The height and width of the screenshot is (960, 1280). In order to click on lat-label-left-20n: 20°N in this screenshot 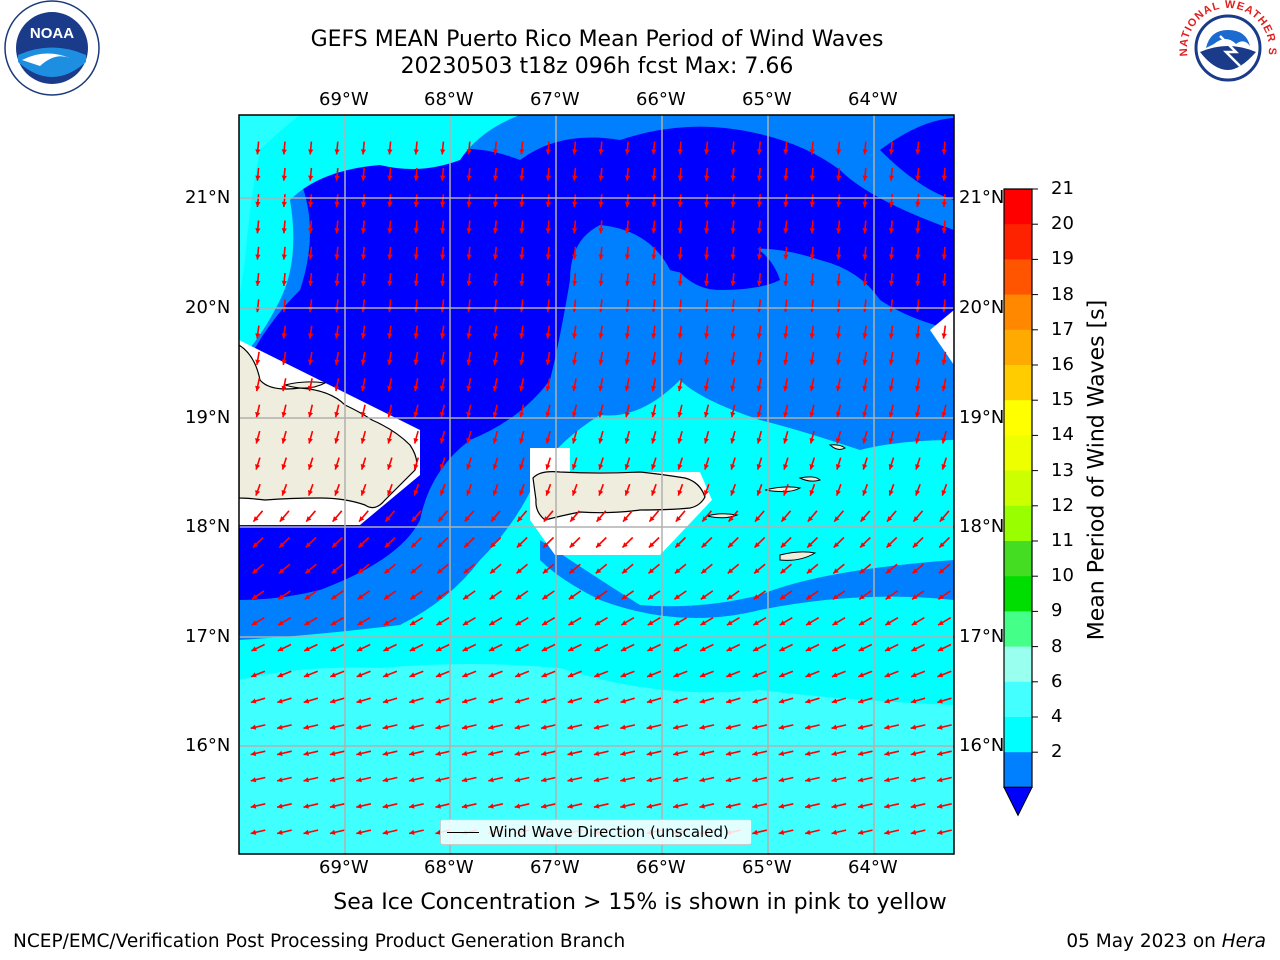, I will do `click(208, 307)`.